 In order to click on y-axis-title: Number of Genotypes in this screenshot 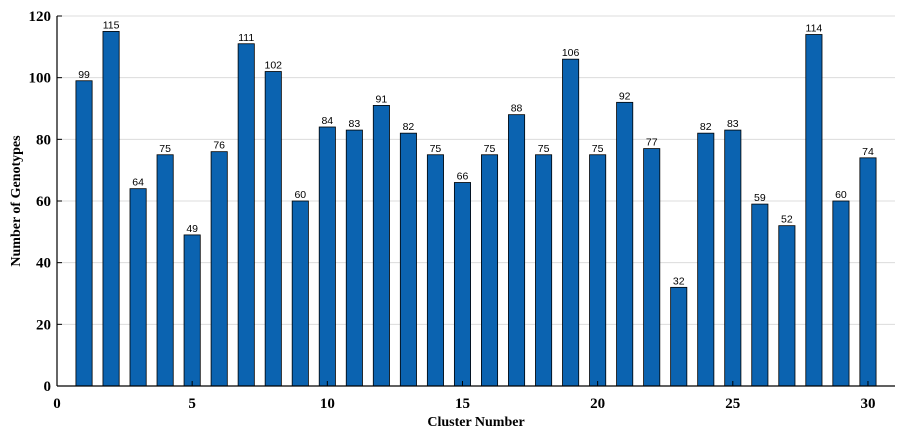, I will do `click(16, 201)`.